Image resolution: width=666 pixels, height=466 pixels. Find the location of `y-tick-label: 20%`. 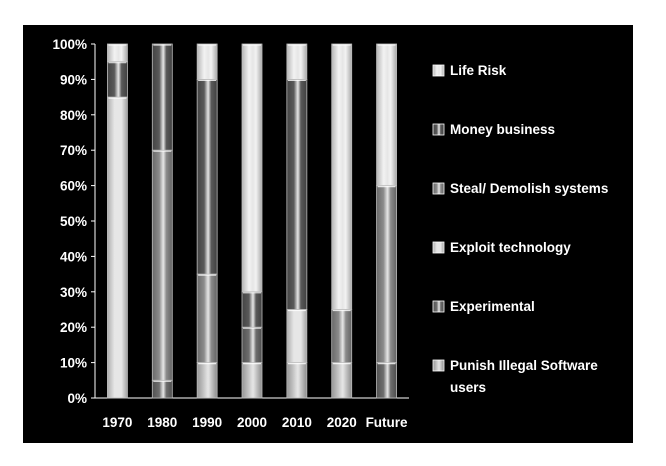

y-tick-label: 20% is located at coordinates (73, 327).